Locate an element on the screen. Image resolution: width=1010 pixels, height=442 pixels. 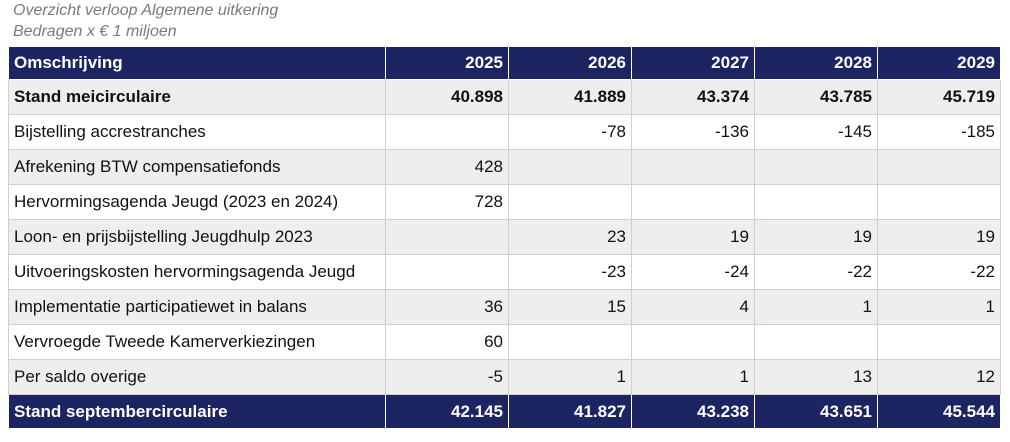
total-label: Stand septembercirculaire is located at coordinates (197, 411).